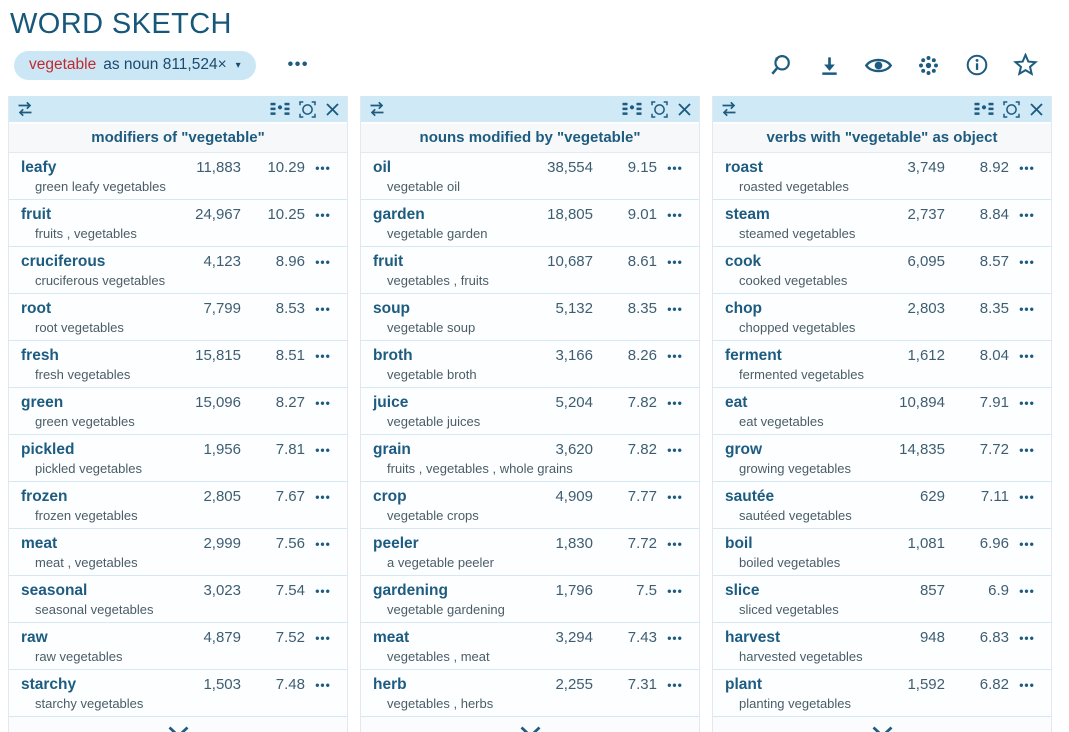 This screenshot has height=732, width=1069. Describe the element at coordinates (829, 65) in the screenshot. I see `download-icon` at that location.